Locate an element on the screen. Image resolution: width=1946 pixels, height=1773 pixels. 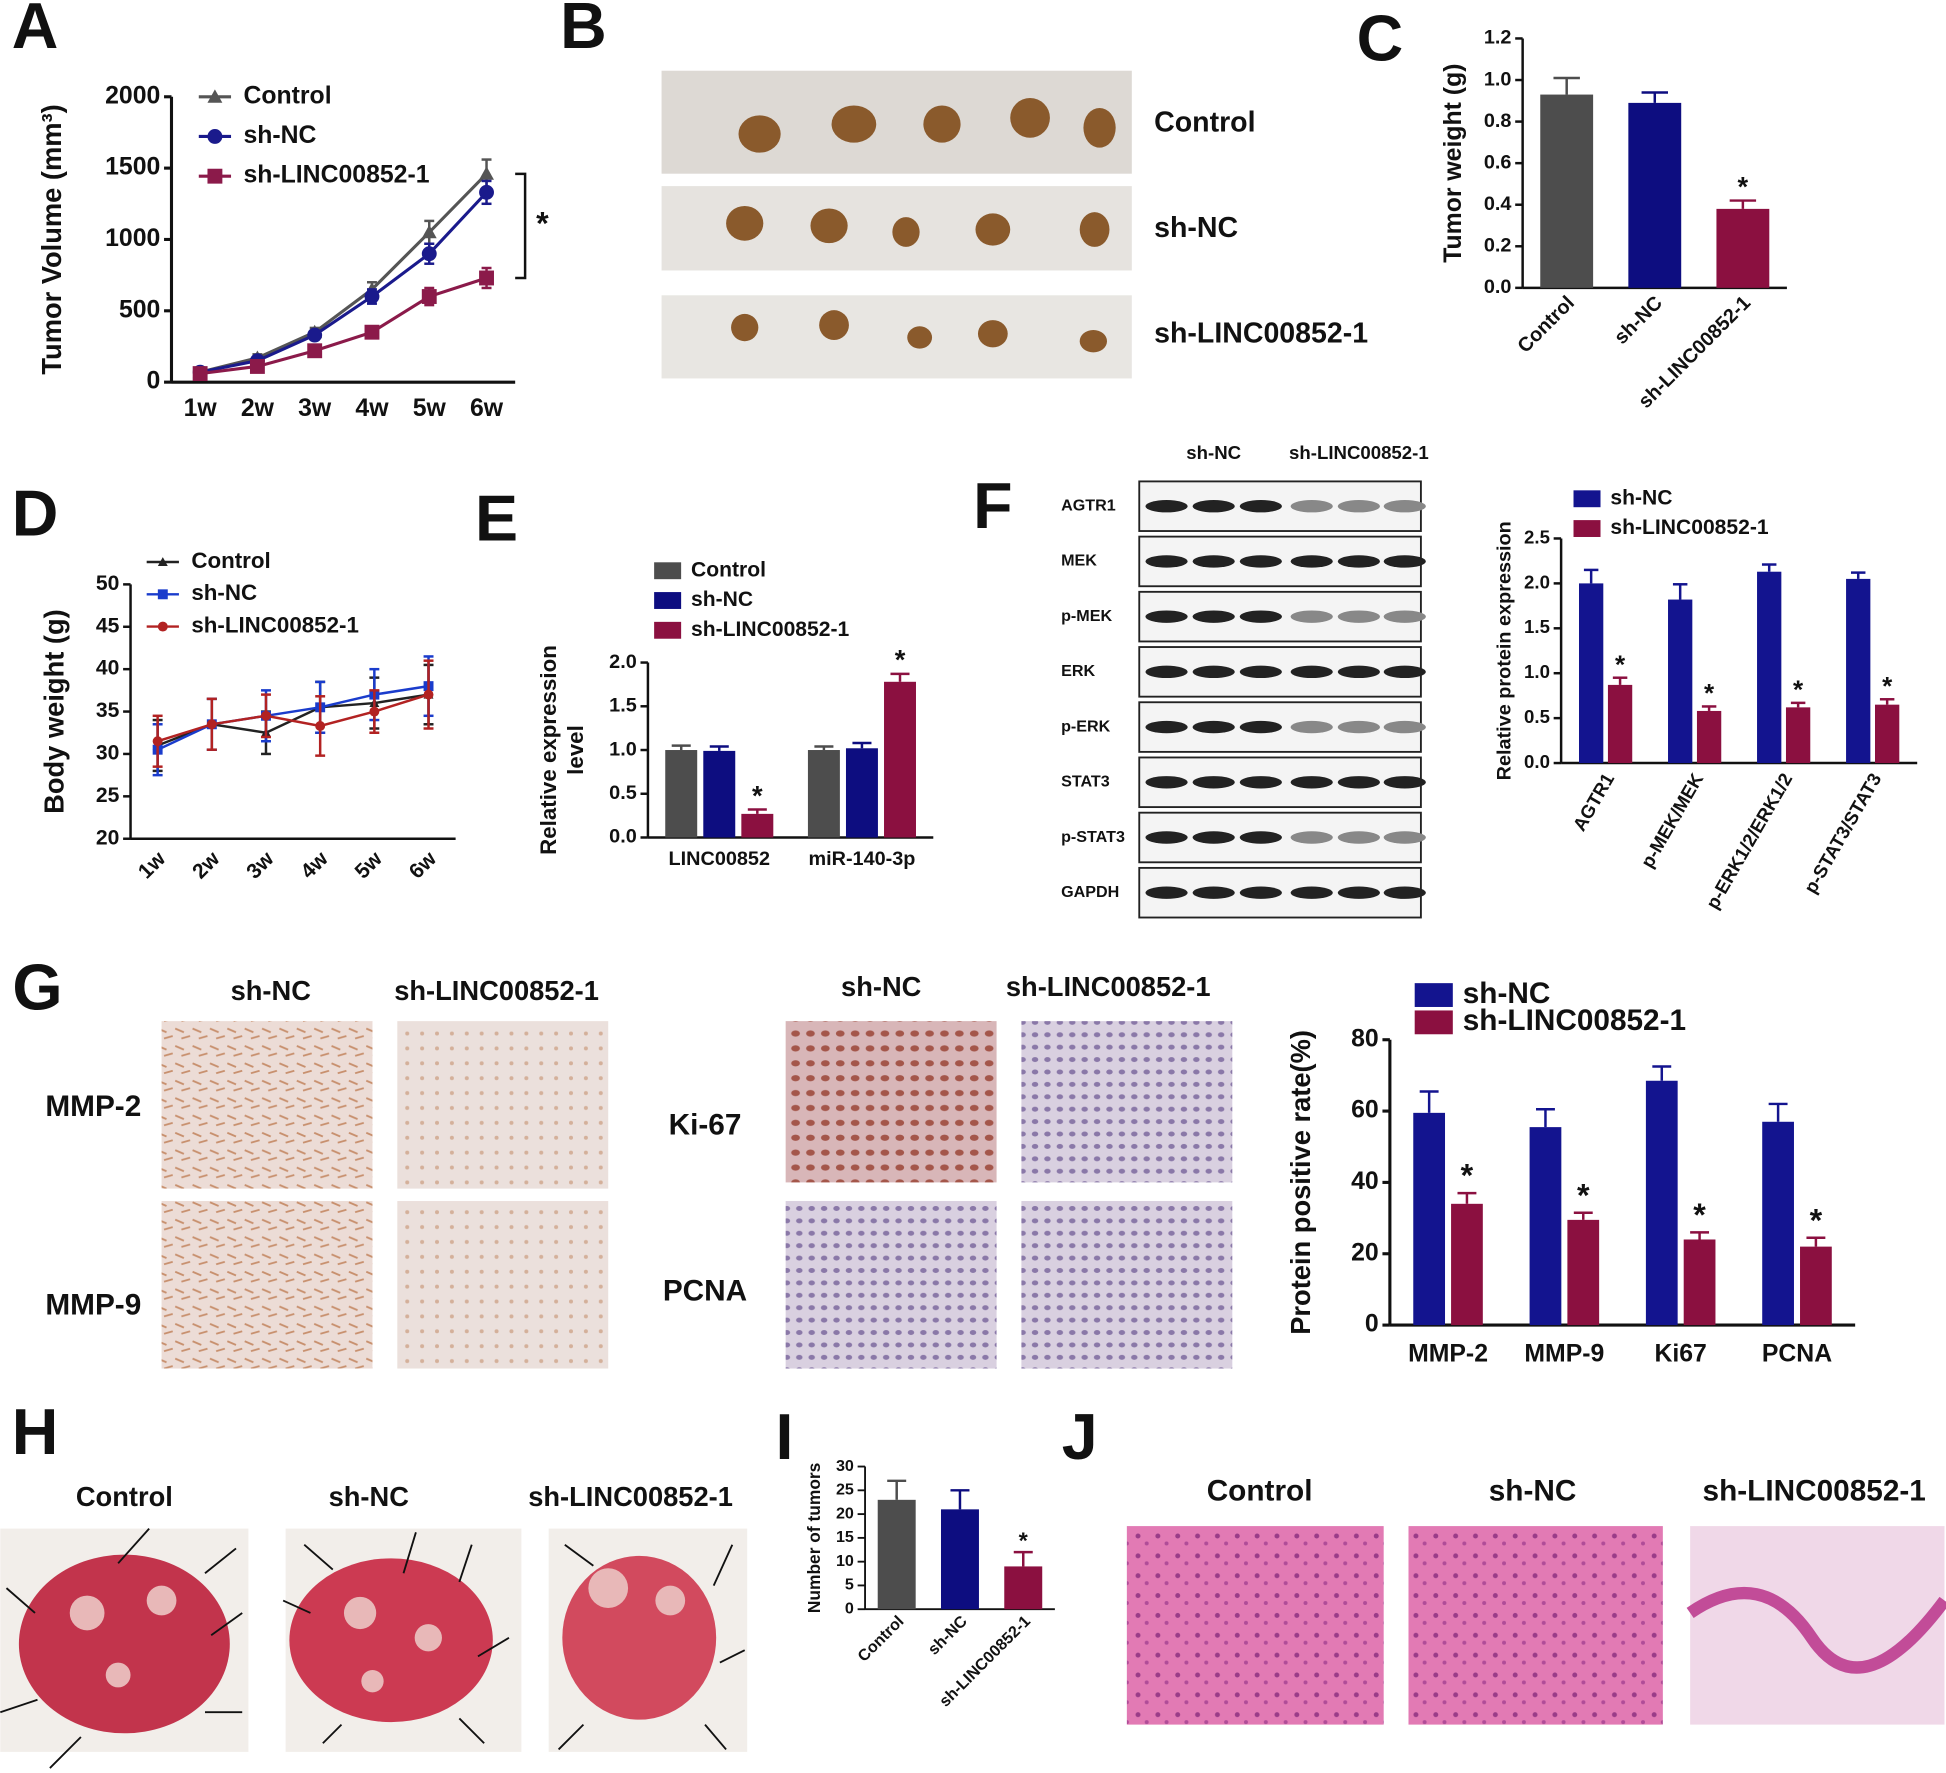
y-tick-label: 15 is located at coordinates (845, 1537).